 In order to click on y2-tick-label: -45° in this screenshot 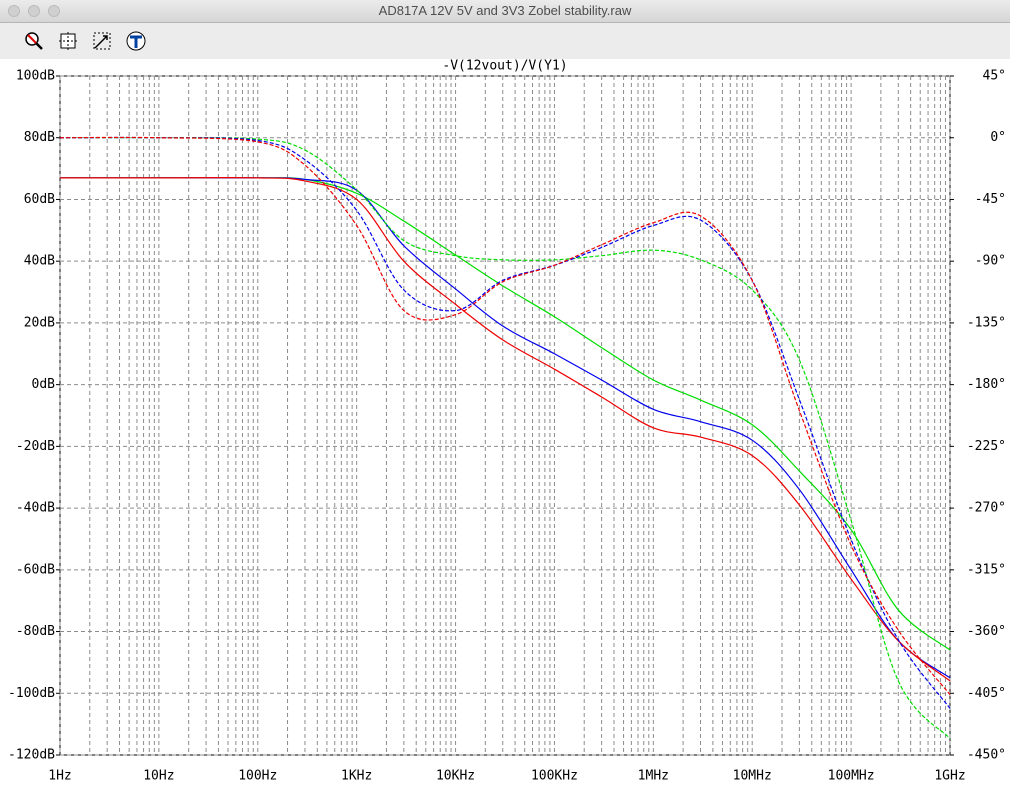, I will do `click(990, 199)`.